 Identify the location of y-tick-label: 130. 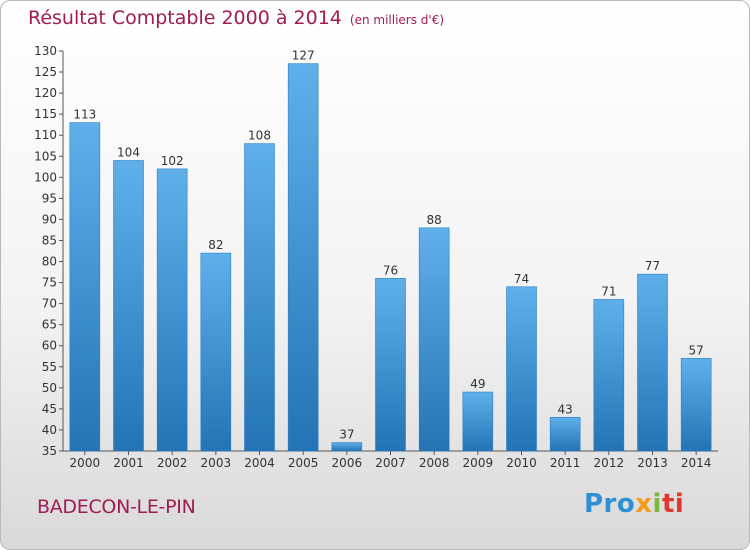
(45, 51).